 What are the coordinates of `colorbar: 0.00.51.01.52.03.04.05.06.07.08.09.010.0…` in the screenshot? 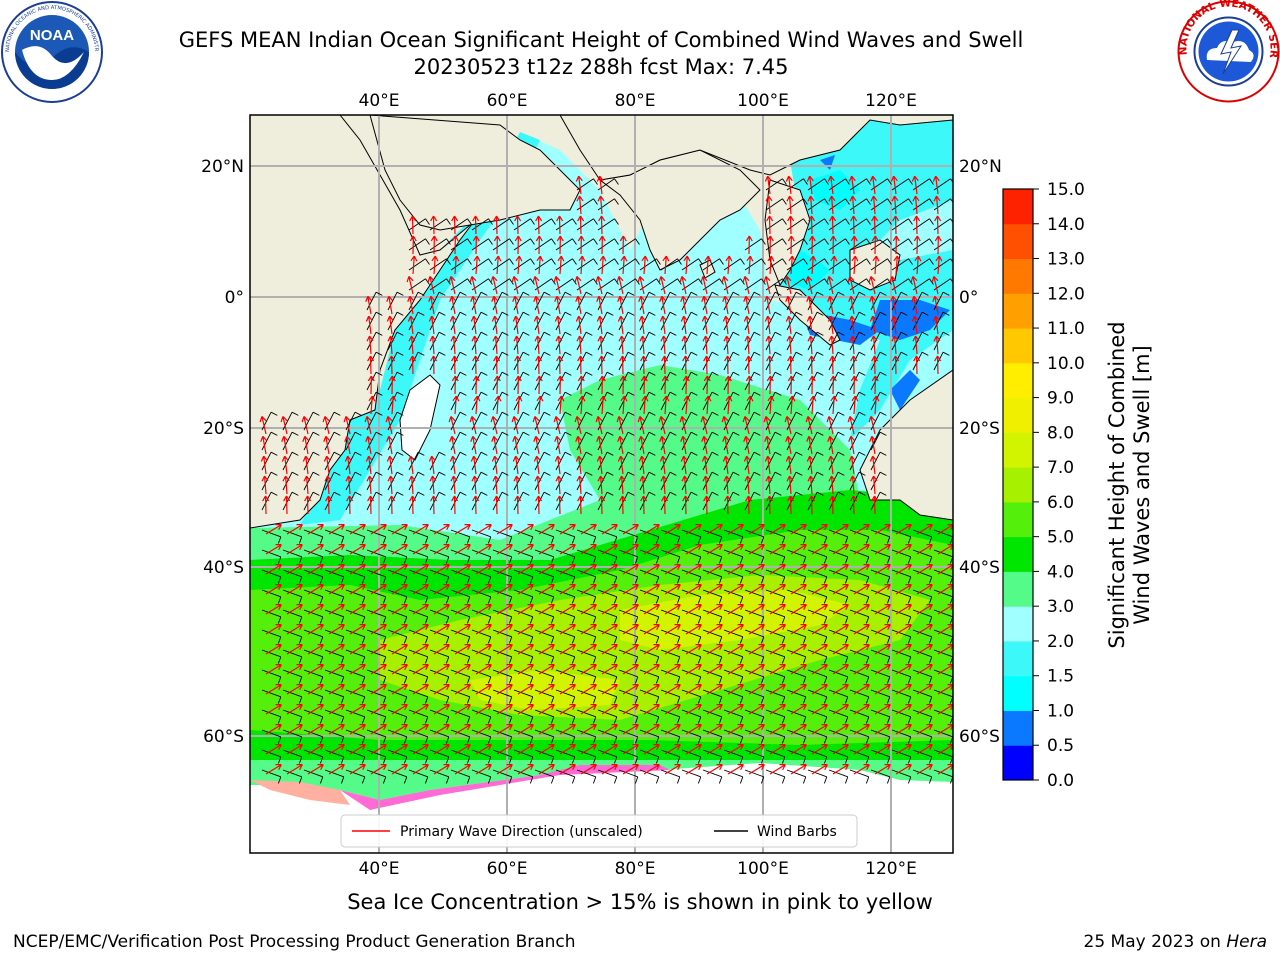 It's located at (1078, 485).